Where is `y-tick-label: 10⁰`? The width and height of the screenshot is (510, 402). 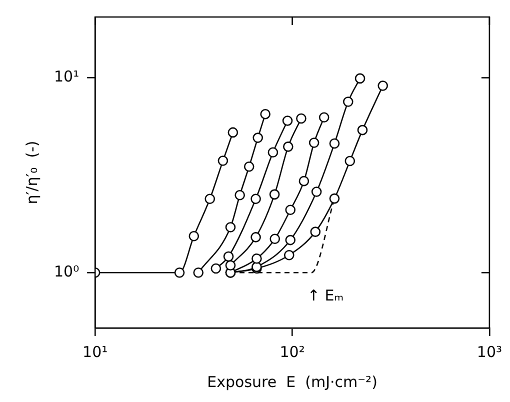 y-tick-label: 10⁰ is located at coordinates (67, 271).